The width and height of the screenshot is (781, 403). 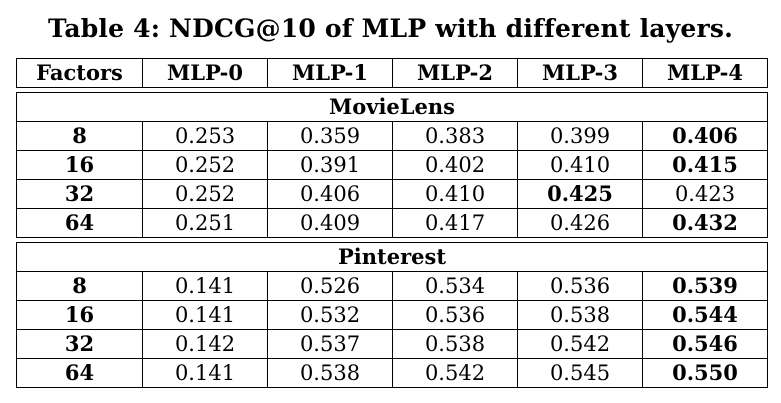 I want to click on value-cell: 0.142, so click(x=205, y=344).